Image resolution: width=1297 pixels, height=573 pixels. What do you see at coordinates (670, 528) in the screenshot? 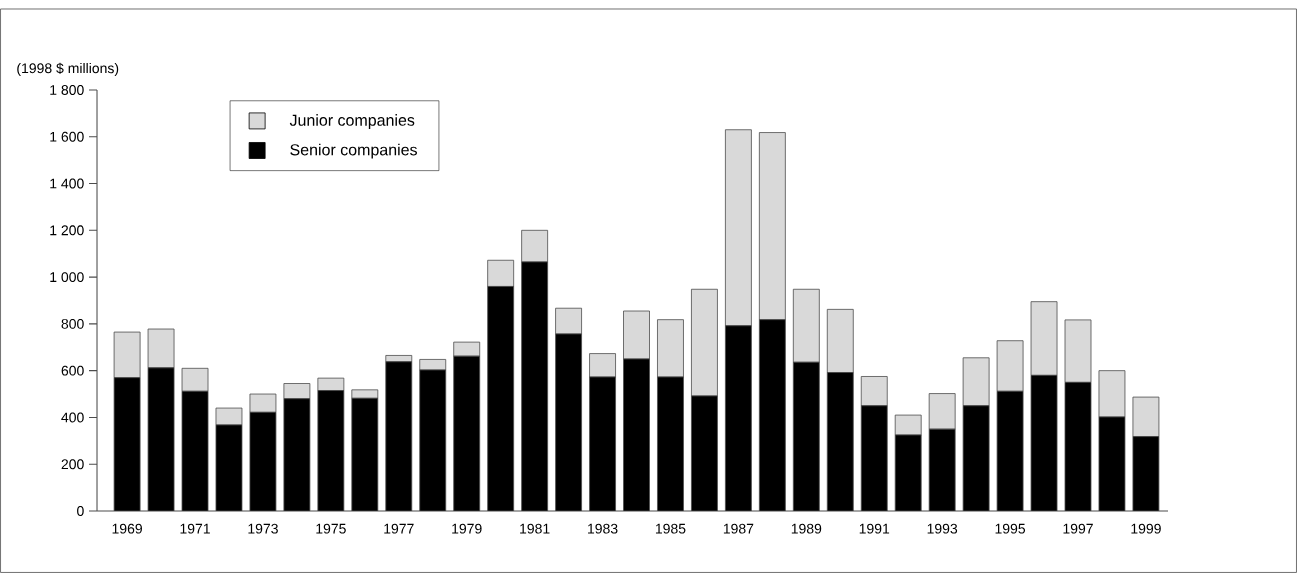
I see `x-tick-label: 1985` at bounding box center [670, 528].